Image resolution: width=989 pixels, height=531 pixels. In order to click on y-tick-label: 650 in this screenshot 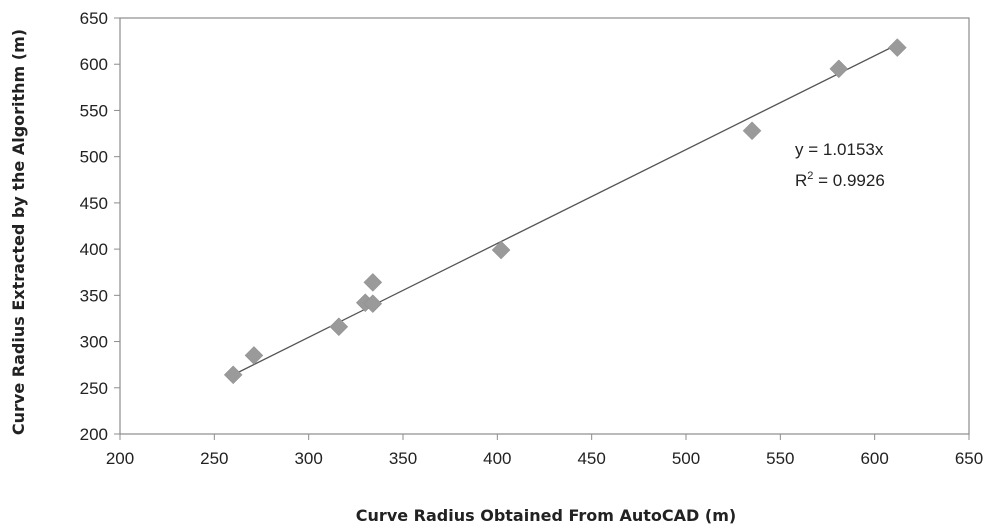, I will do `click(94, 18)`.